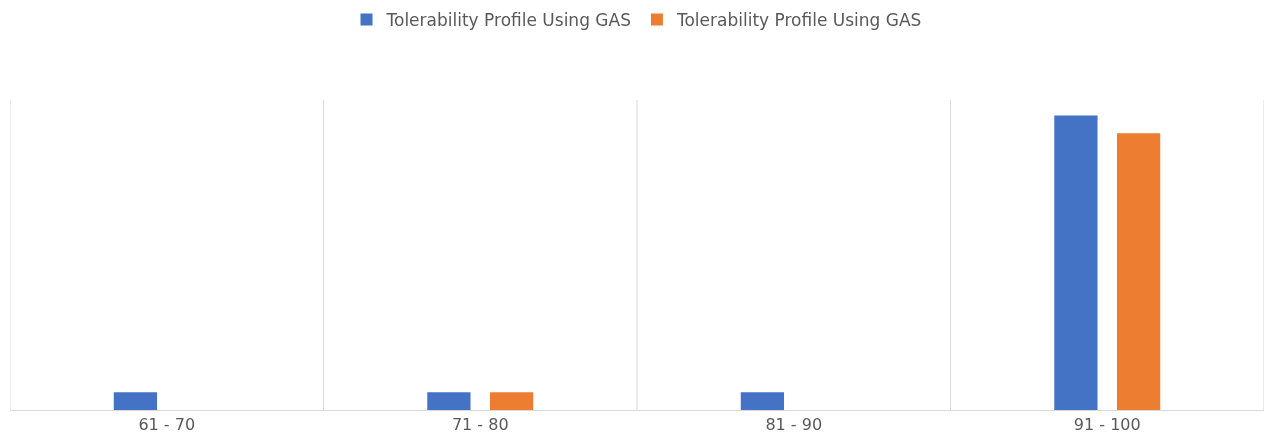 The height and width of the screenshot is (448, 1266). Describe the element at coordinates (480, 425) in the screenshot. I see `x-tick-label: 71 - 80` at that location.